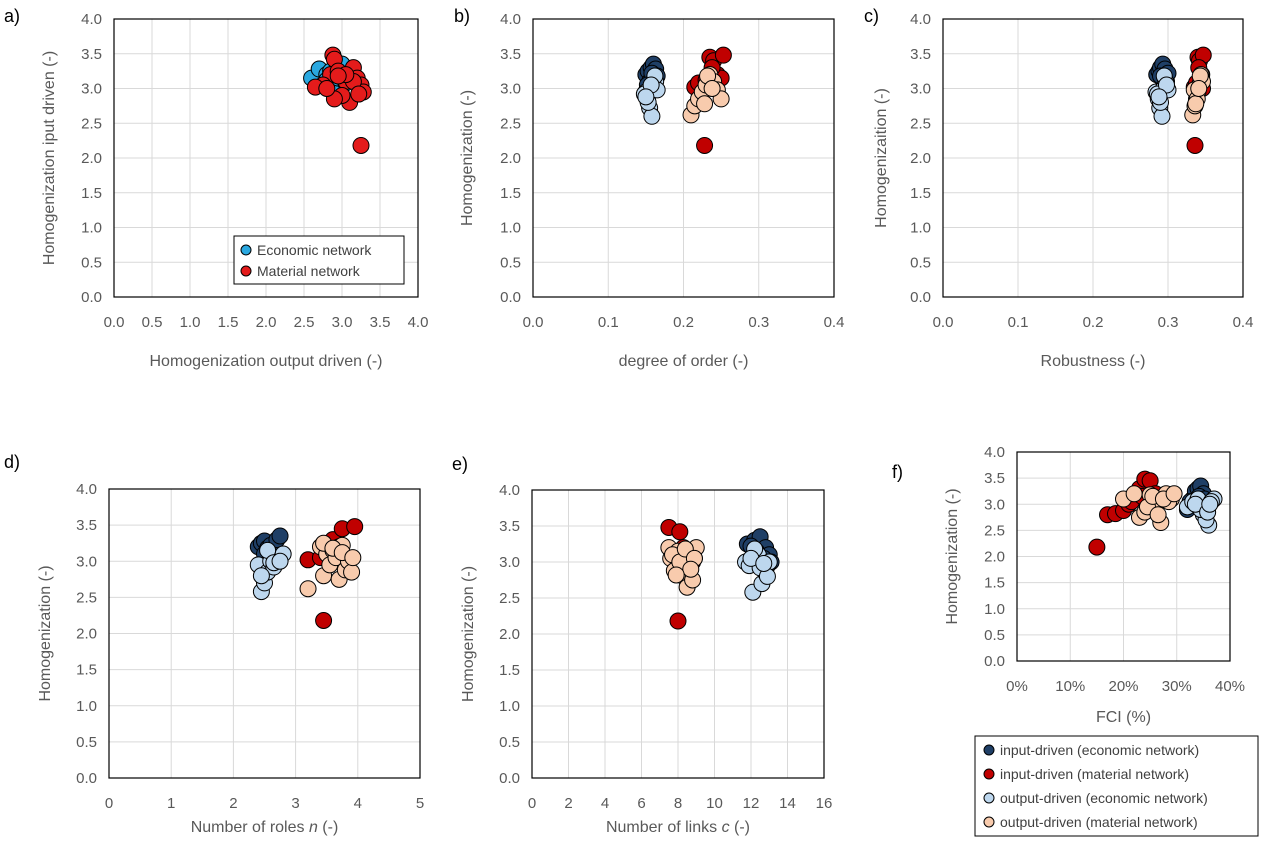 Image resolution: width=1272 pixels, height=843 pixels. I want to click on x-tick-label: 1.5, so click(228, 322).